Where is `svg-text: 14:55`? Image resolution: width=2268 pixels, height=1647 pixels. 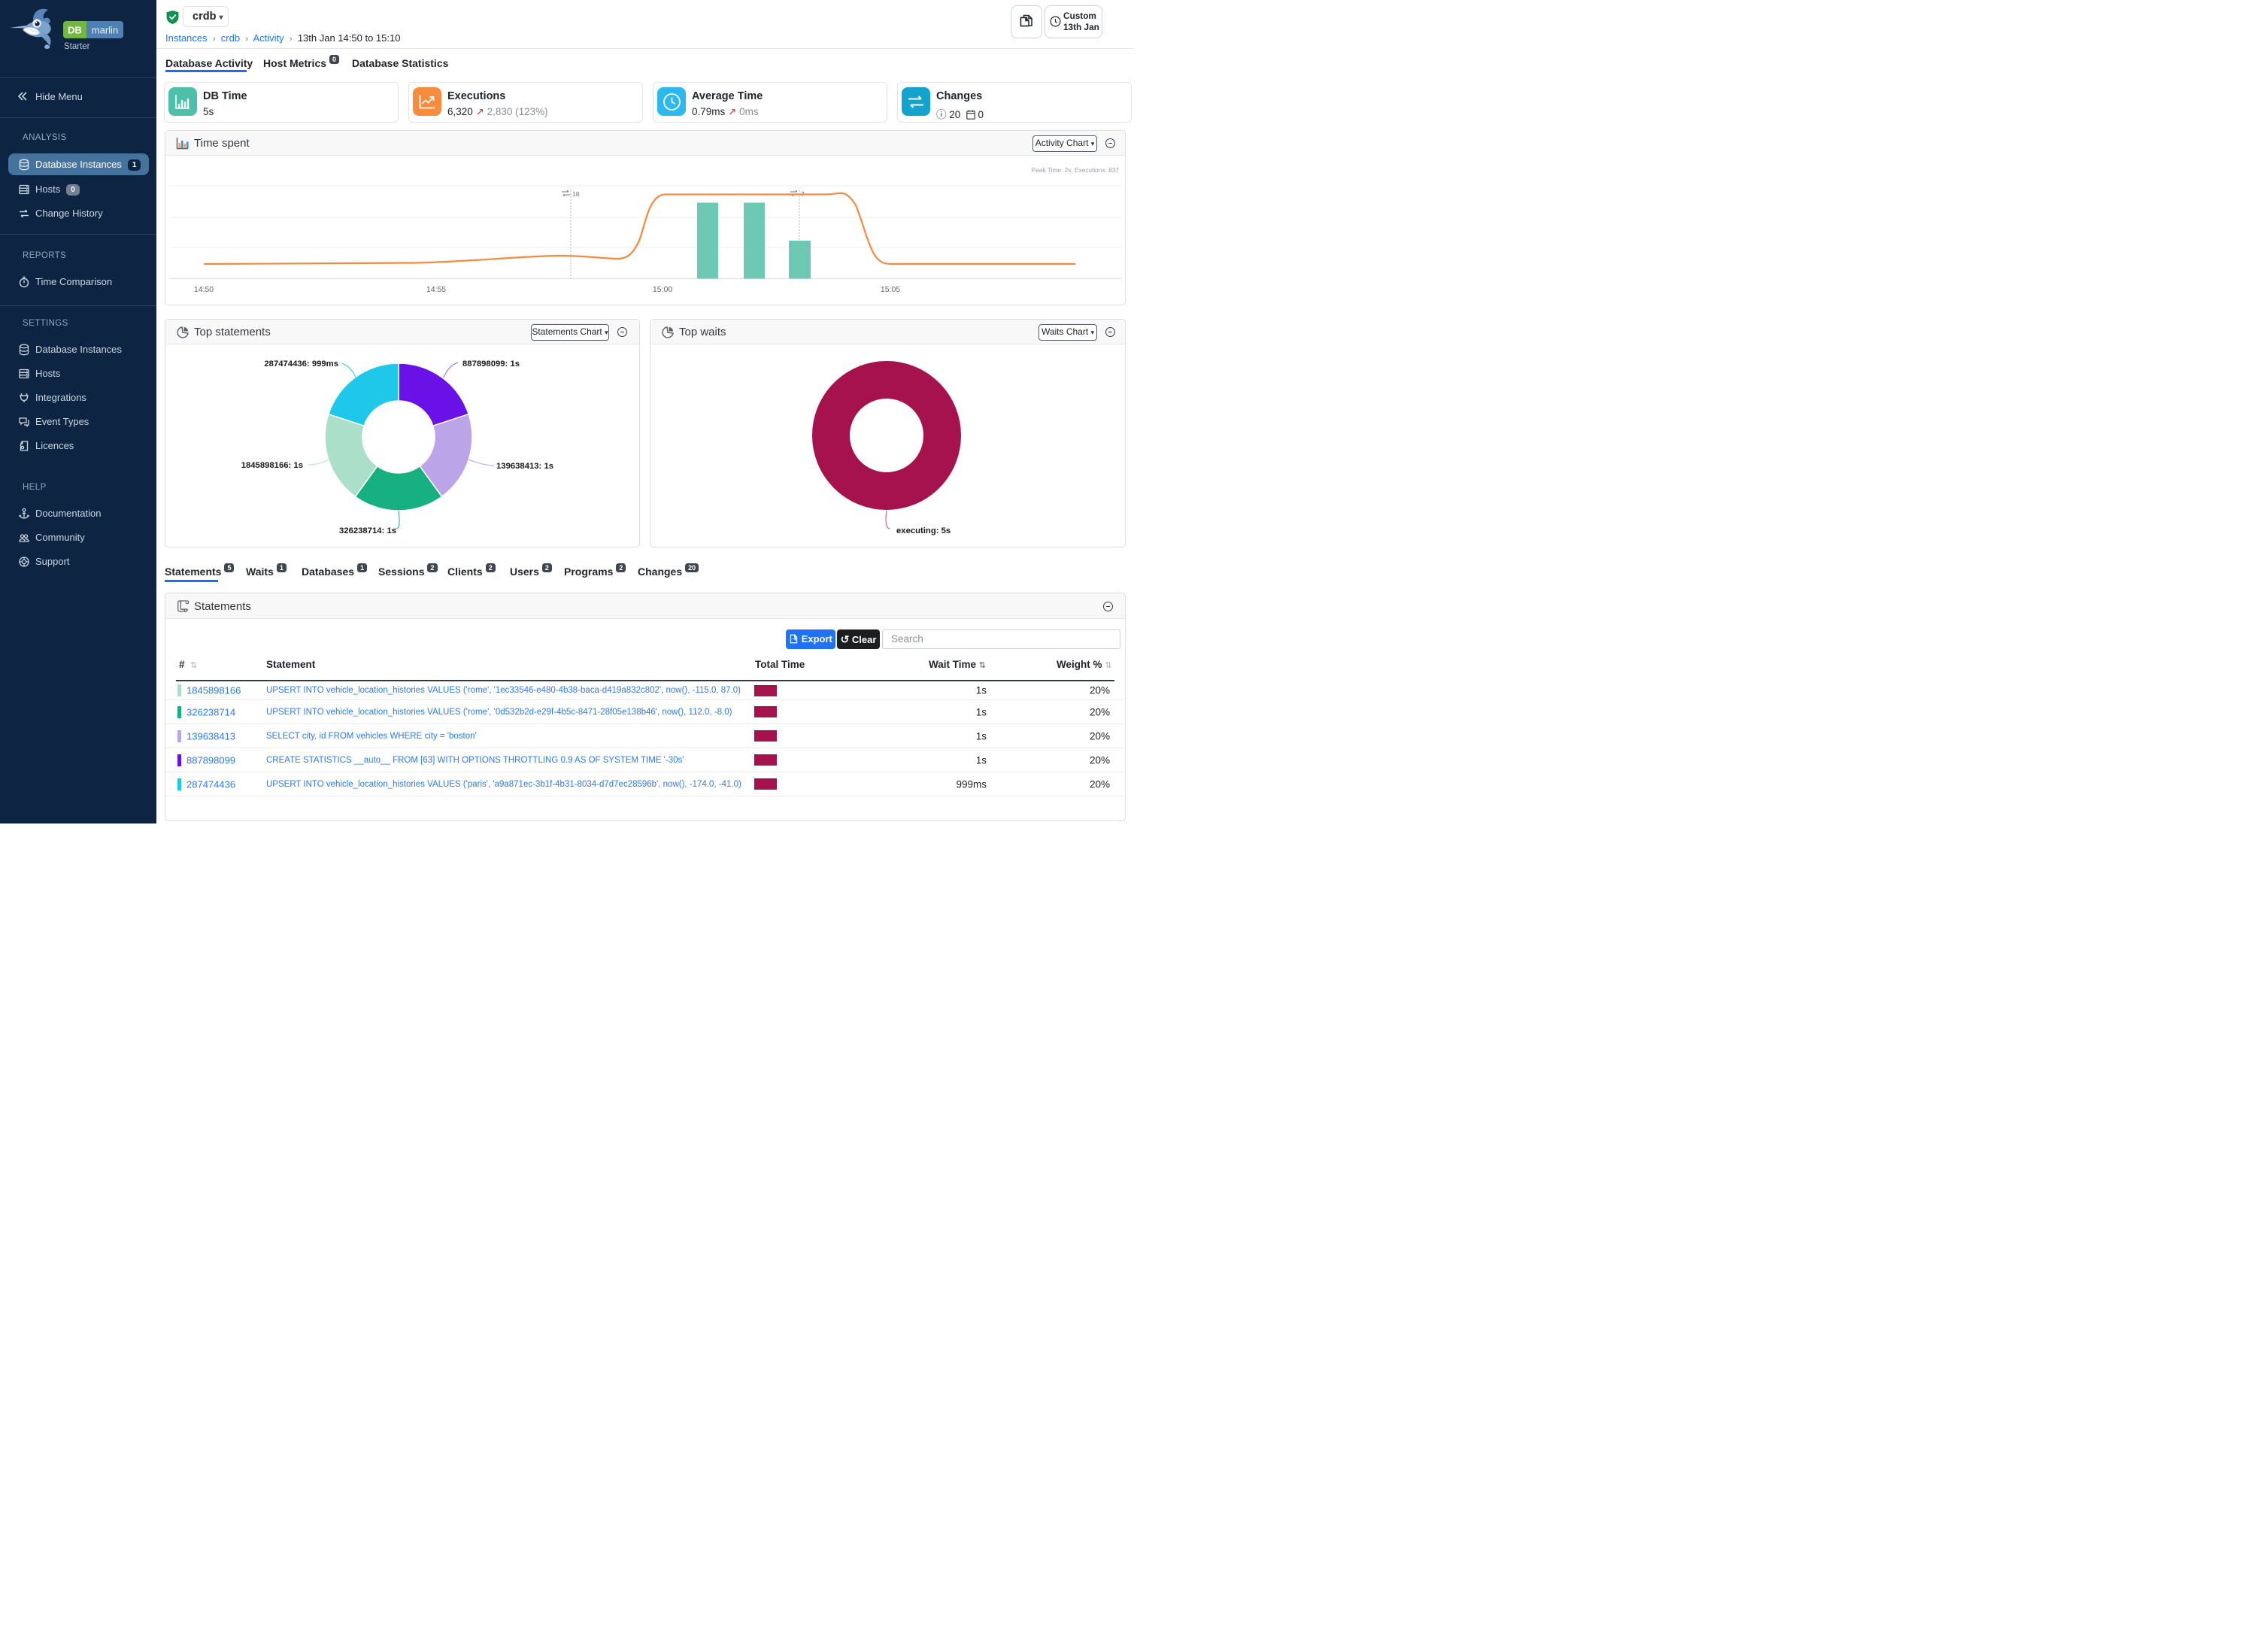
svg-text: 14:55 is located at coordinates (436, 289).